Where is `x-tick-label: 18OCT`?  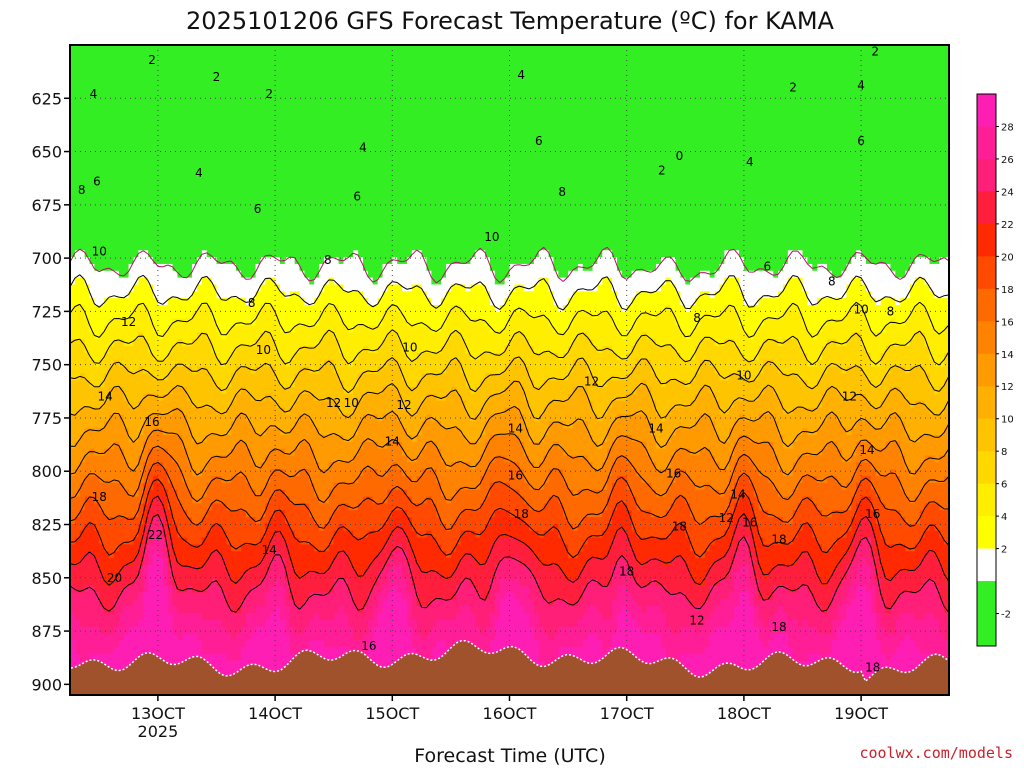
x-tick-label: 18OCT is located at coordinates (744, 713).